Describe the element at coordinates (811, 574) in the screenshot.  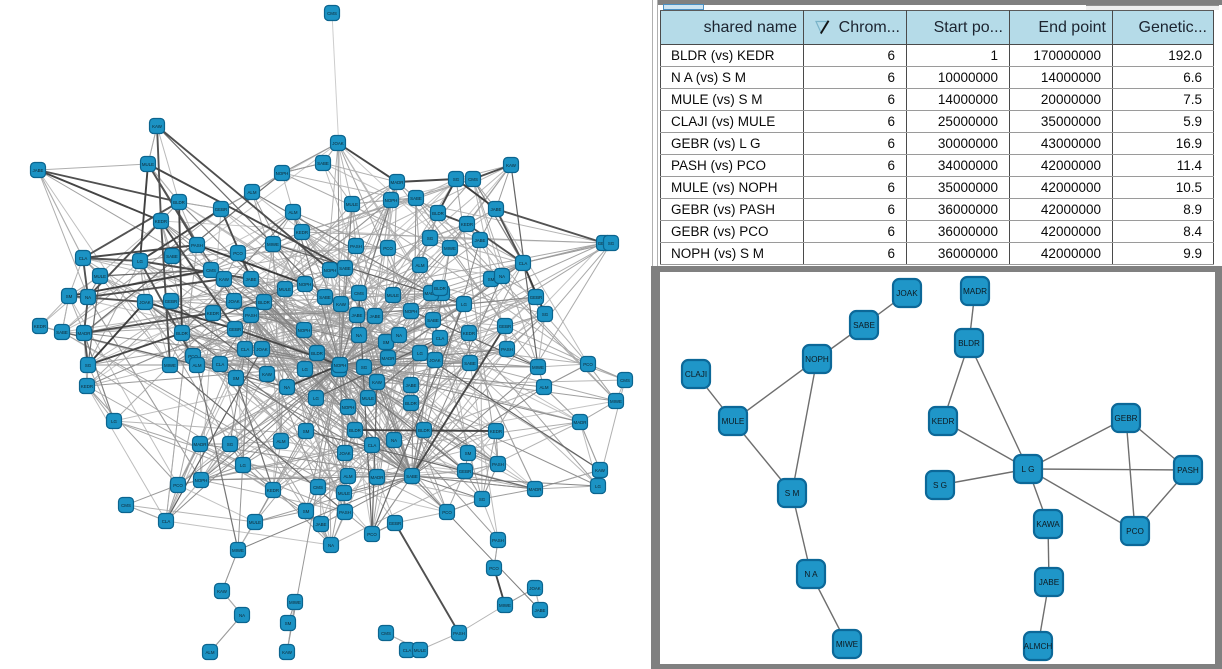
I see `svg-text: N A` at that location.